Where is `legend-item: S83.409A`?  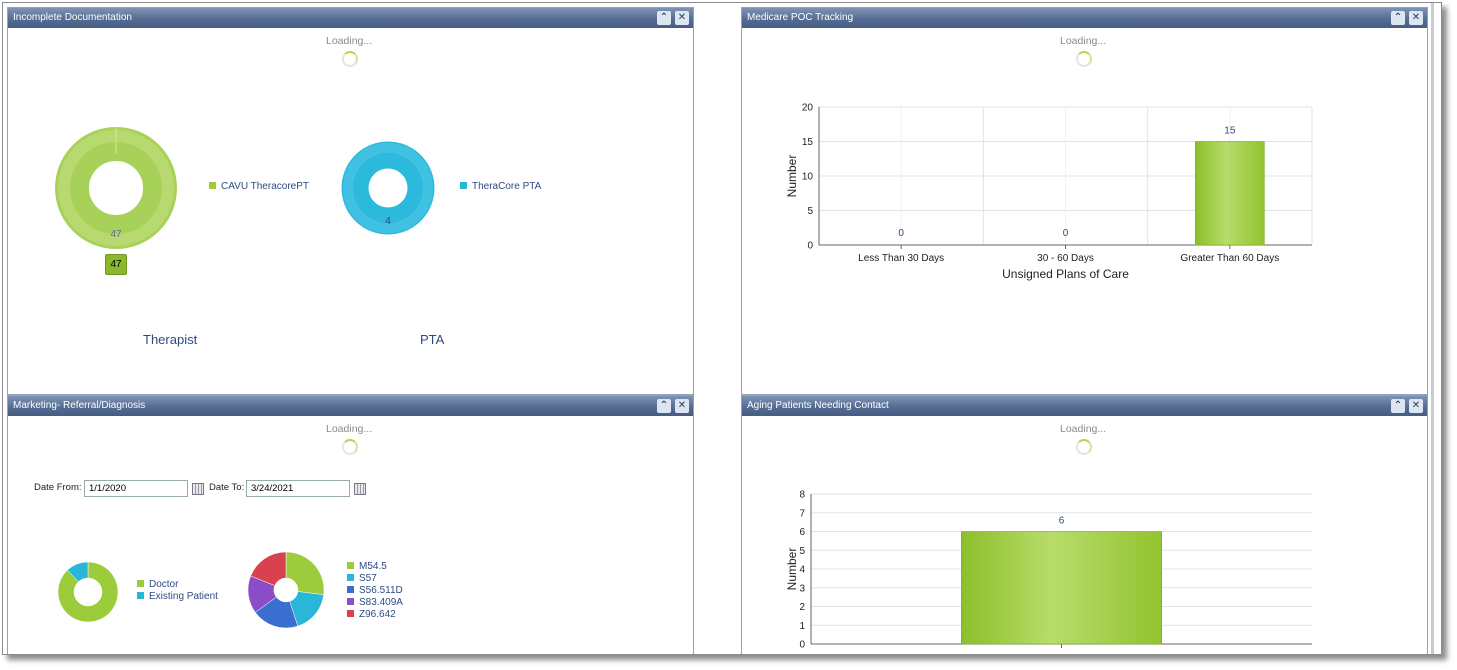
legend-item: S83.409A is located at coordinates (375, 603).